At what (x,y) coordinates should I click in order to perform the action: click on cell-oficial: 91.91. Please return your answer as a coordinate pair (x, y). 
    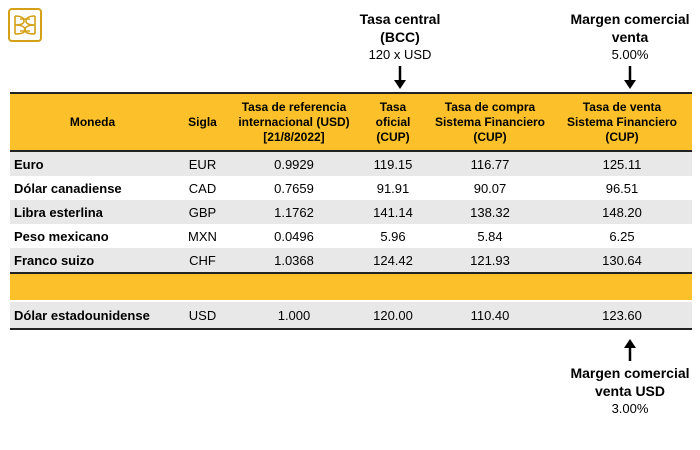
    Looking at the image, I should click on (393, 188).